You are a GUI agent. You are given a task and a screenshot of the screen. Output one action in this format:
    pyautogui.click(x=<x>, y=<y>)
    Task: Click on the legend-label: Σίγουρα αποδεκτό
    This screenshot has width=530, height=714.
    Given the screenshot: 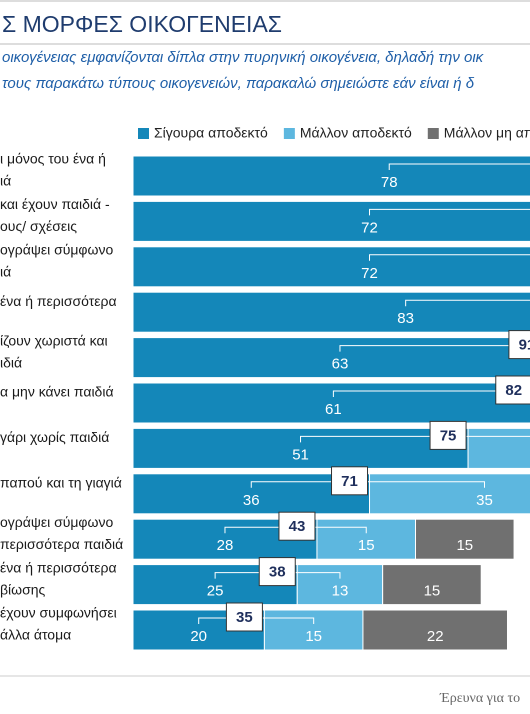 What is the action you would take?
    pyautogui.click(x=211, y=133)
    